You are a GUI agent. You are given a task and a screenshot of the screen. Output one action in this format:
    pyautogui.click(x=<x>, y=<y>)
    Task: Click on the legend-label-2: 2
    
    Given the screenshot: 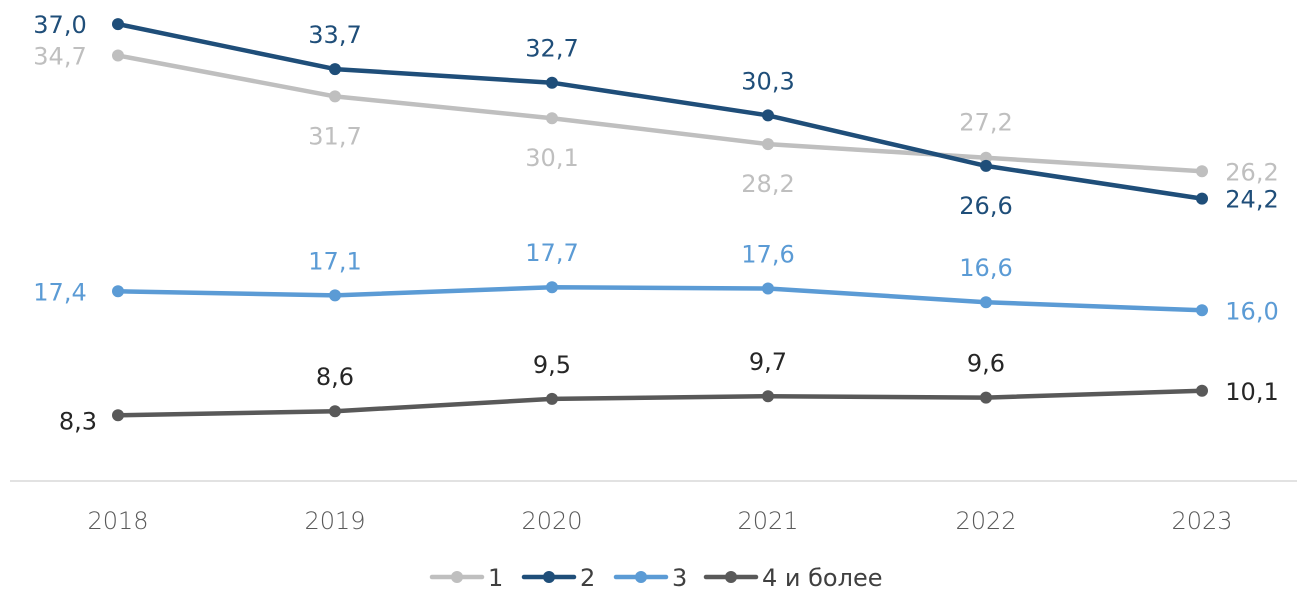 What is the action you would take?
    pyautogui.click(x=587, y=577)
    